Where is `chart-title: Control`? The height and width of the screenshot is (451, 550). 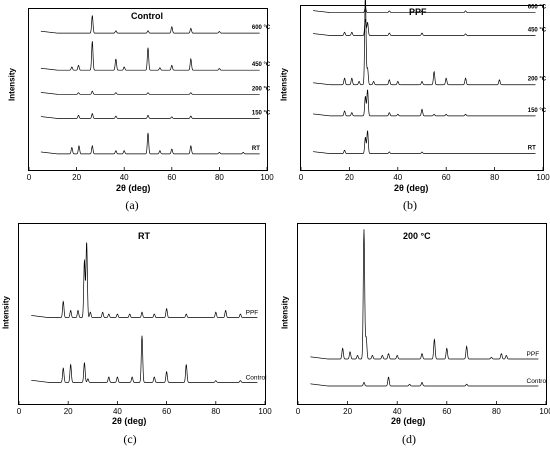
chart-title: Control is located at coordinates (147, 16).